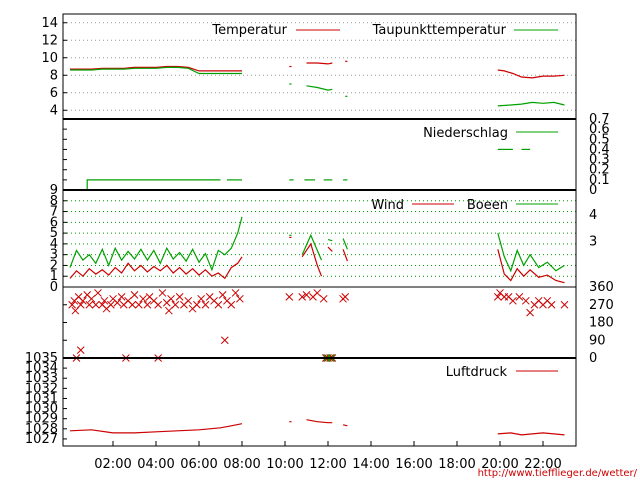  Describe the element at coordinates (599, 149) in the screenshot. I see `y-tick-label: 0.4` at that location.